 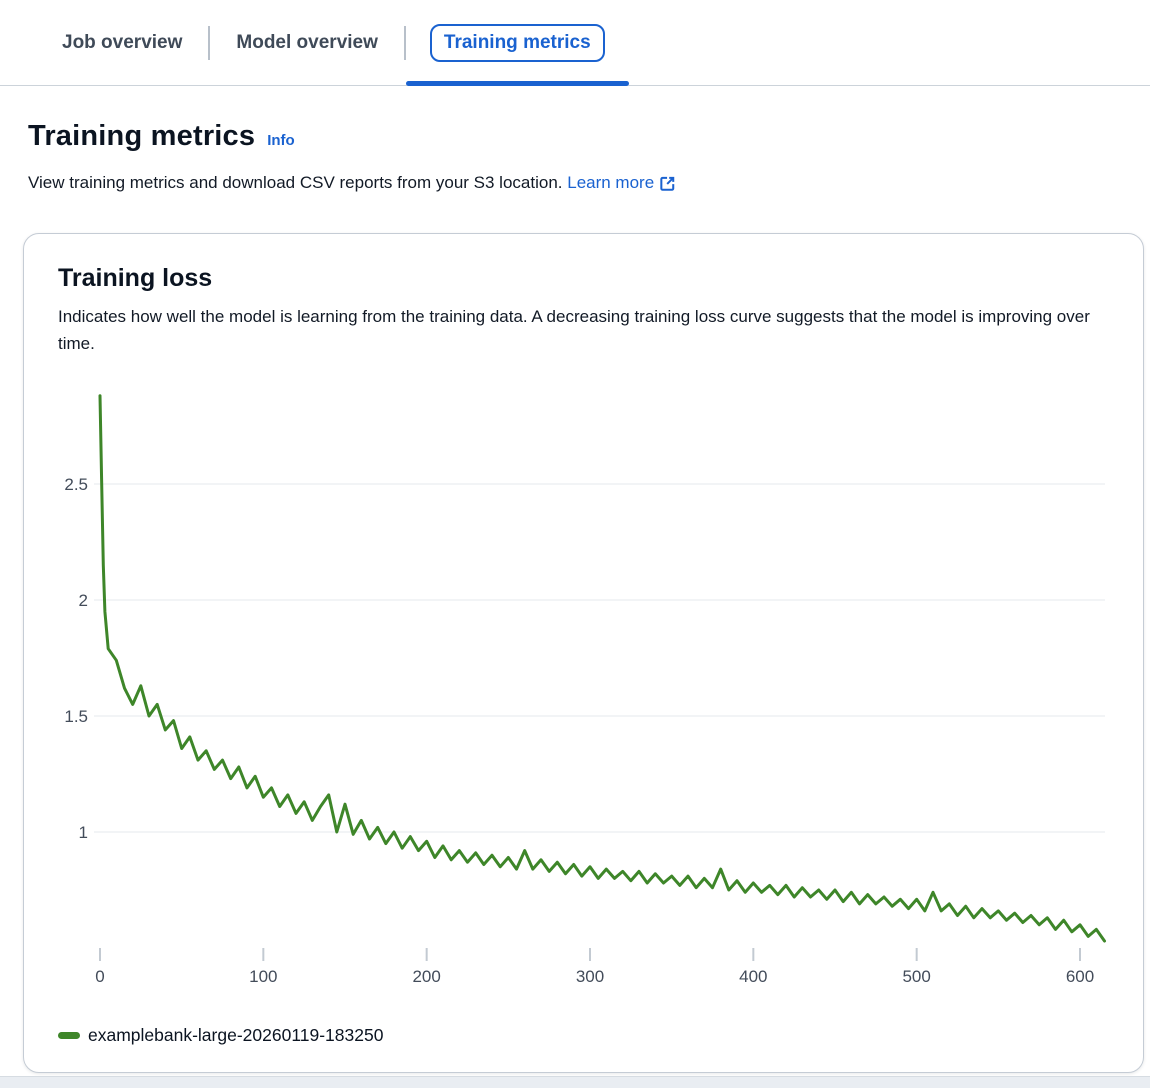 What do you see at coordinates (76, 716) in the screenshot?
I see `y-tick-label: 1.5` at bounding box center [76, 716].